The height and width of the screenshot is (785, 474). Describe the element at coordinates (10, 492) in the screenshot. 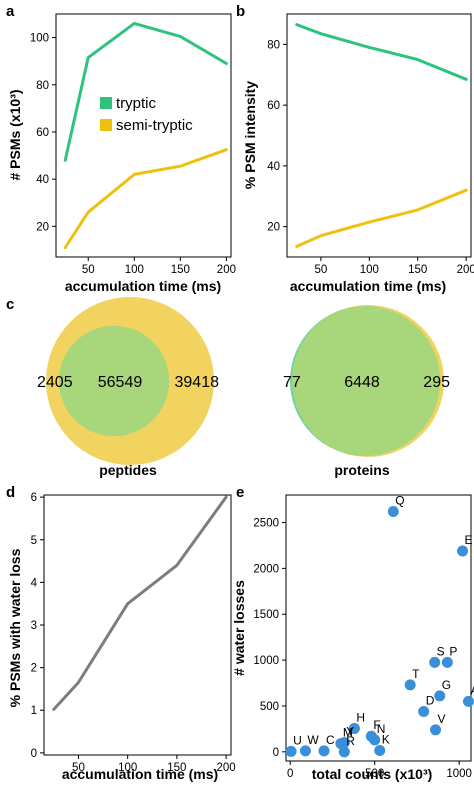

I see `panel-letter-d: d` at that location.